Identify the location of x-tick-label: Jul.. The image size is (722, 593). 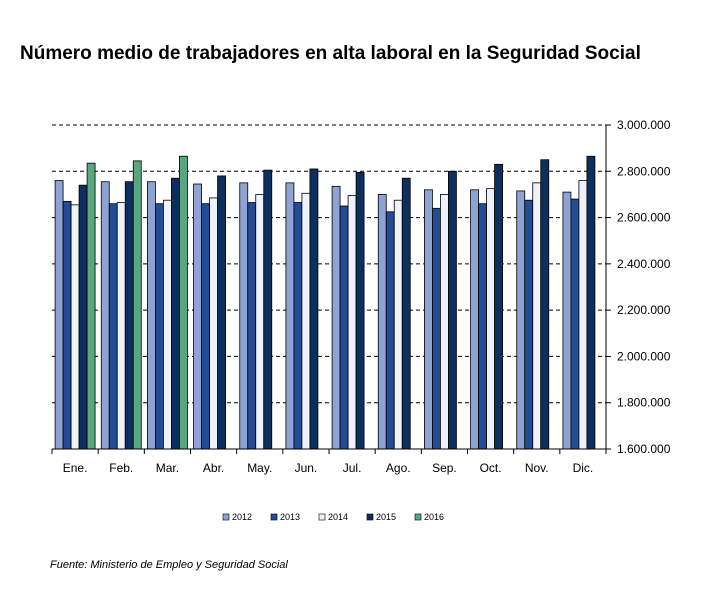
(352, 468).